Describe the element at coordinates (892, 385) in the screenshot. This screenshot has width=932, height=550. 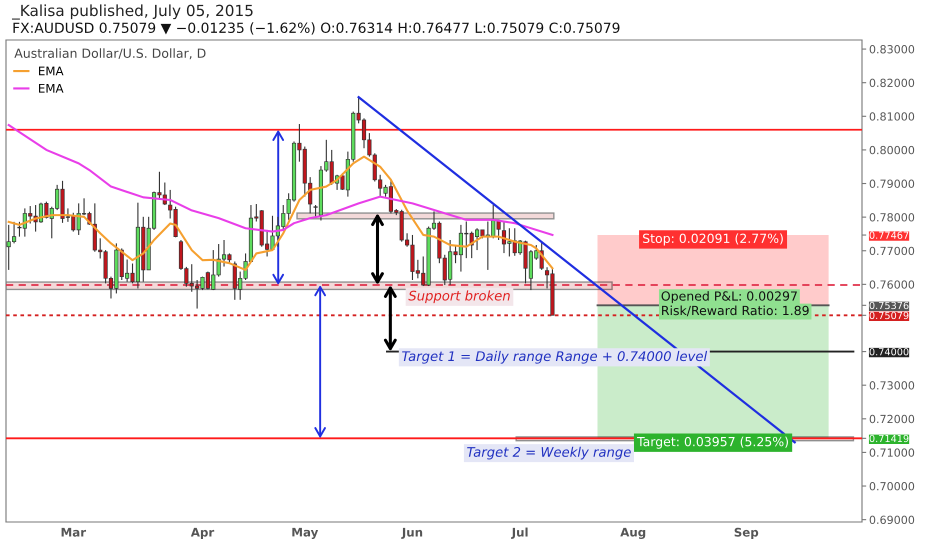
I see `y-tick-label: 0.73000` at that location.